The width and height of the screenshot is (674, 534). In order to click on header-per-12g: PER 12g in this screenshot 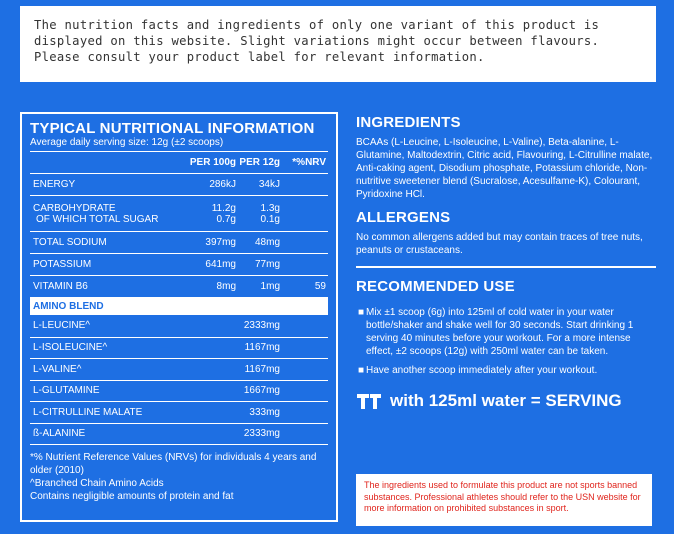, I will do `click(259, 162)`.